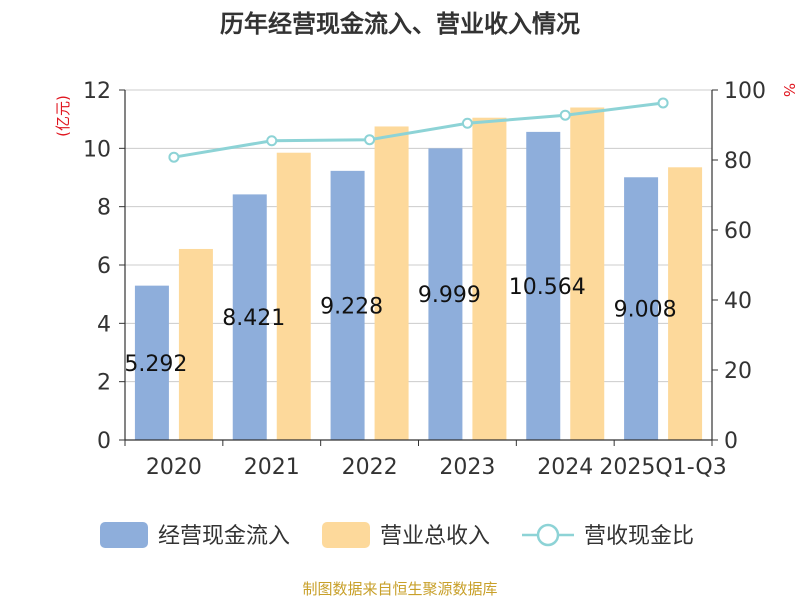 This screenshot has height=604, width=800. Describe the element at coordinates (547, 287) in the screenshot. I see `cash-inflow-data-label: 10.564` at that location.